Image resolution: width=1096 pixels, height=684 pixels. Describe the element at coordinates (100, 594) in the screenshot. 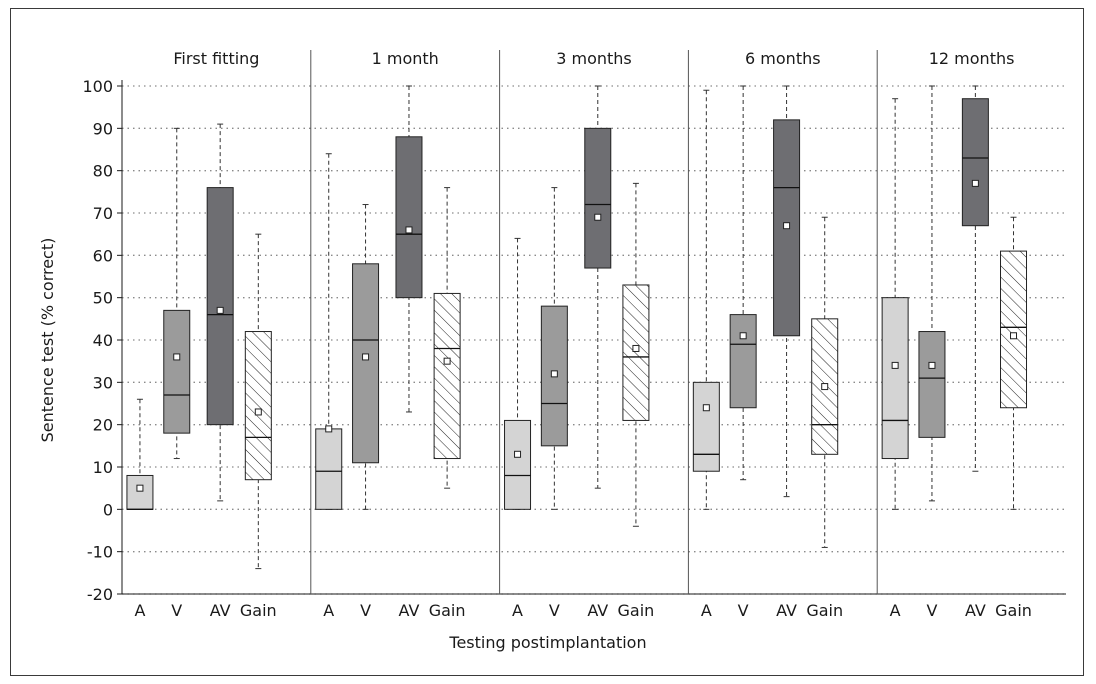

I see `y-tick-label: -20` at that location.